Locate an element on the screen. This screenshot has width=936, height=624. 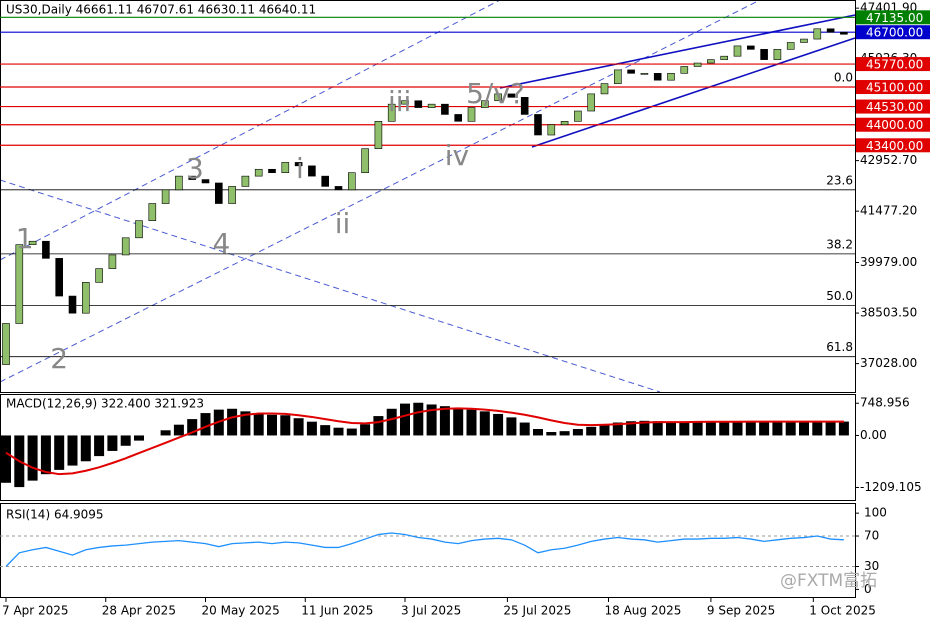
wedge-line is located at coordinates (693, 92).